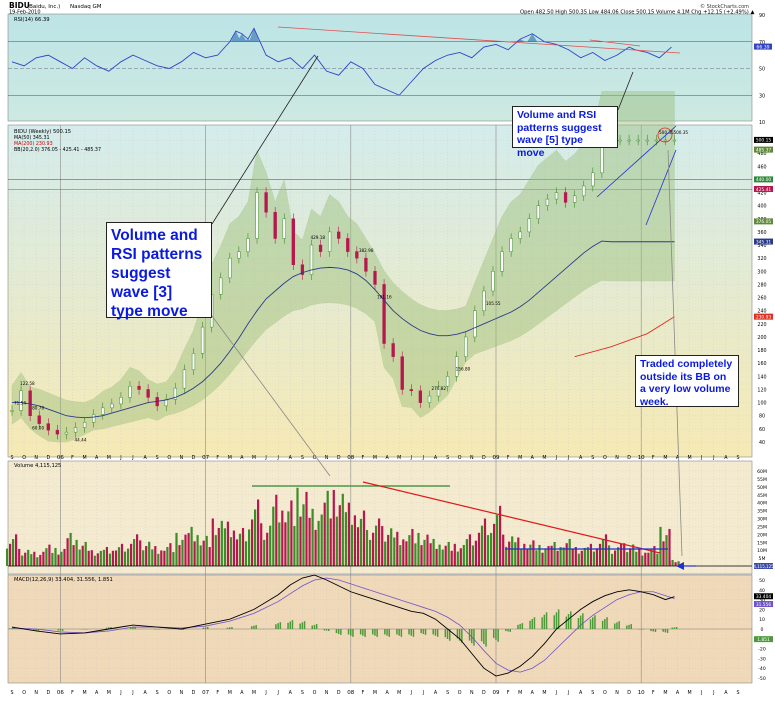 The height and width of the screenshot is (702, 775). Describe the element at coordinates (317, 237) in the screenshot. I see `price-point-label: 429.18` at that location.